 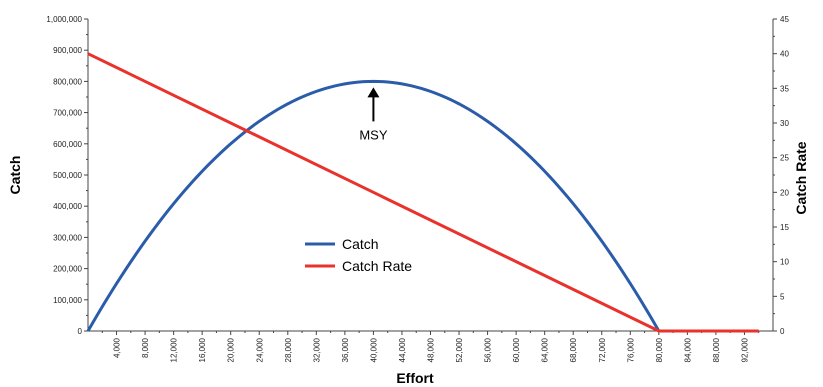 What do you see at coordinates (288, 349) in the screenshot?
I see `x-tick-label: 28,000` at bounding box center [288, 349].